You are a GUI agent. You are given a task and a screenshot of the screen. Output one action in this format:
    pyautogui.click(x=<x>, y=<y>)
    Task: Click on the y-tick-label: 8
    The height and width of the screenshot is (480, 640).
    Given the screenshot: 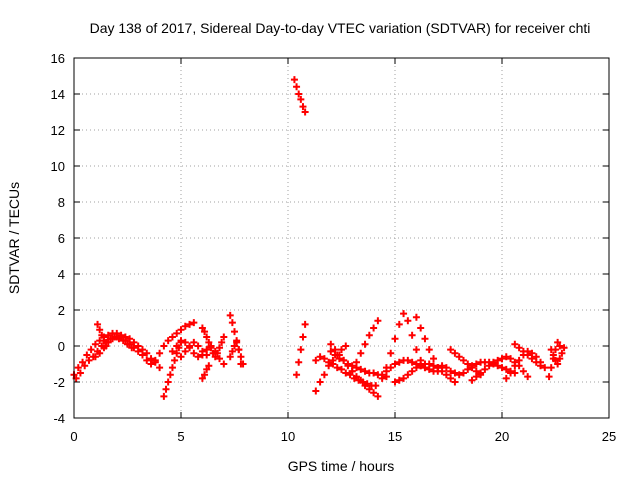 What is the action you would take?
    pyautogui.click(x=61, y=202)
    